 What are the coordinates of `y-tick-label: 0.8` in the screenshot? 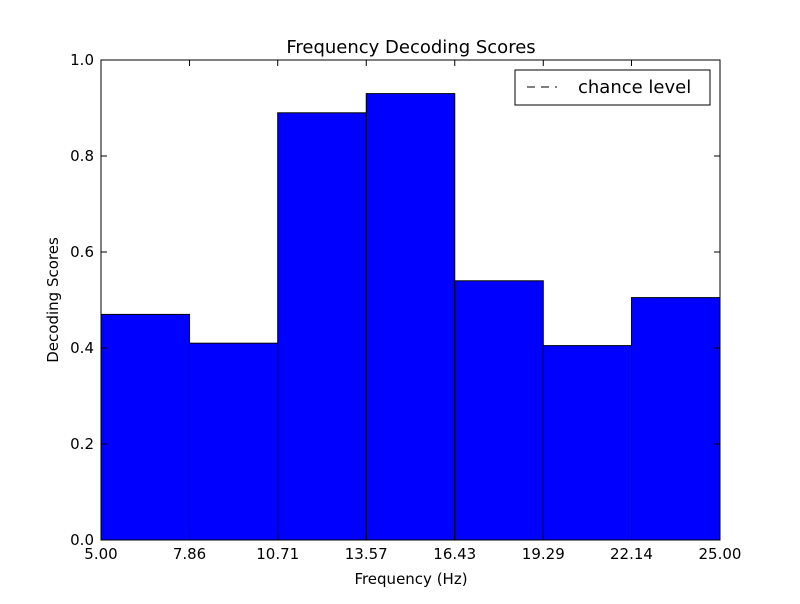 It's located at (82, 156).